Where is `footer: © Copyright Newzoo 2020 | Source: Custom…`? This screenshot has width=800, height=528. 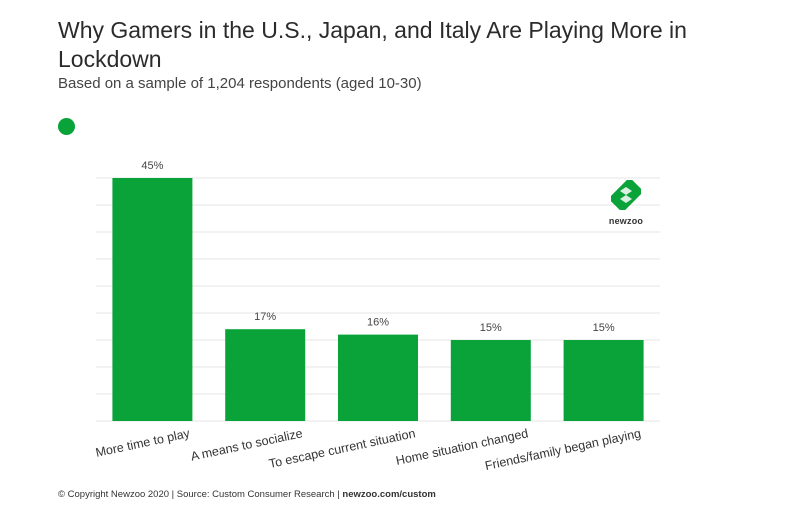
footer: © Copyright Newzoo 2020 | Source: Custom… is located at coordinates (247, 494).